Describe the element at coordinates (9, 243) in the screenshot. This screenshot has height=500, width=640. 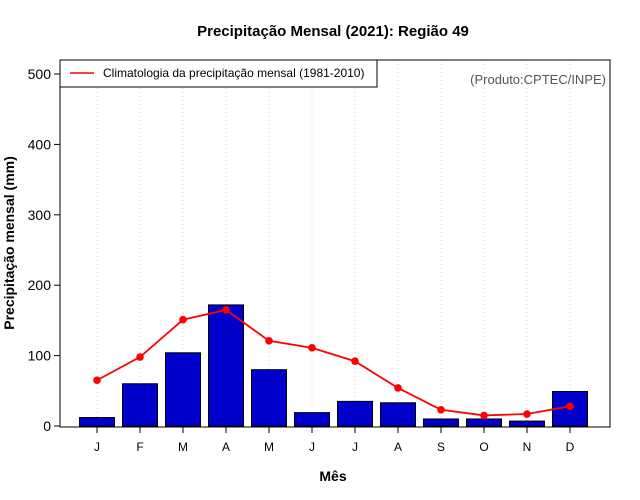
I see `y-axis-label: Precipitação mensal (mm)` at that location.